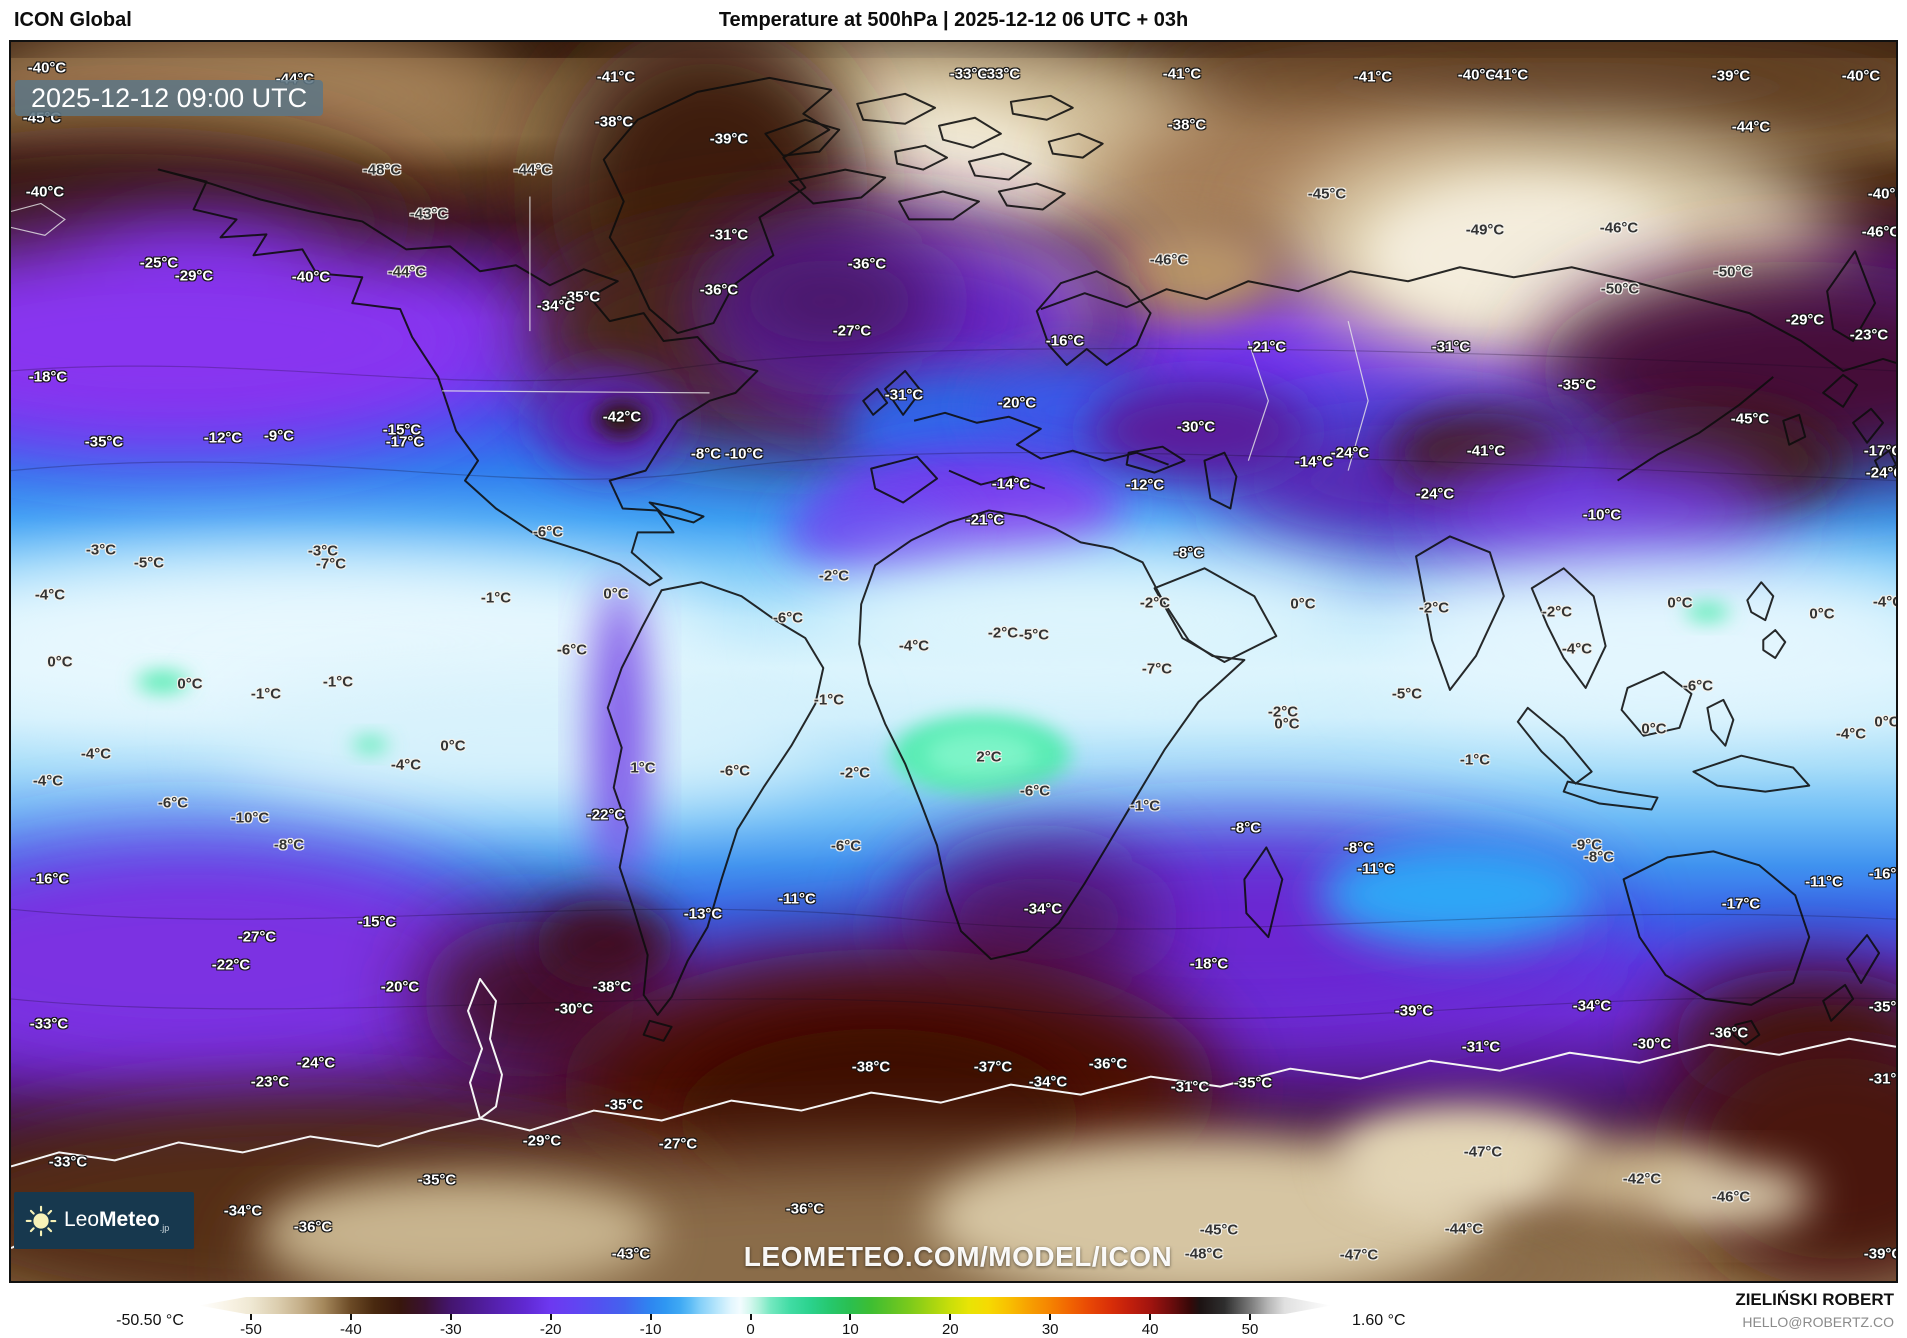  Describe the element at coordinates (1050, 1329) in the screenshot. I see `colorbar-tick-label: 30` at that location.